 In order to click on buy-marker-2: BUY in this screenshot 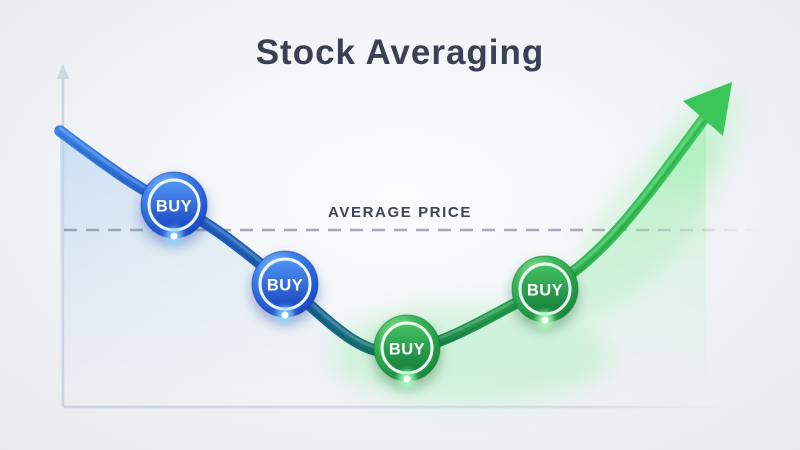, I will do `click(285, 287)`.